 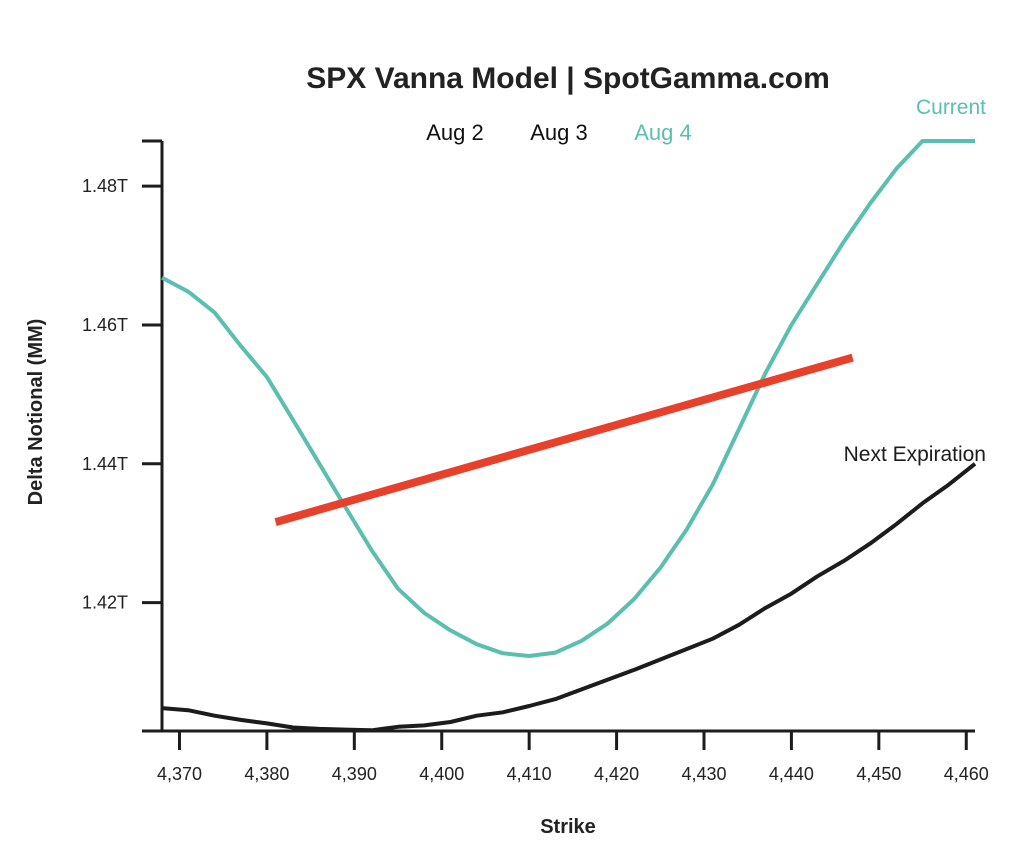 I want to click on x-tick-label: 4,390, so click(x=354, y=774).